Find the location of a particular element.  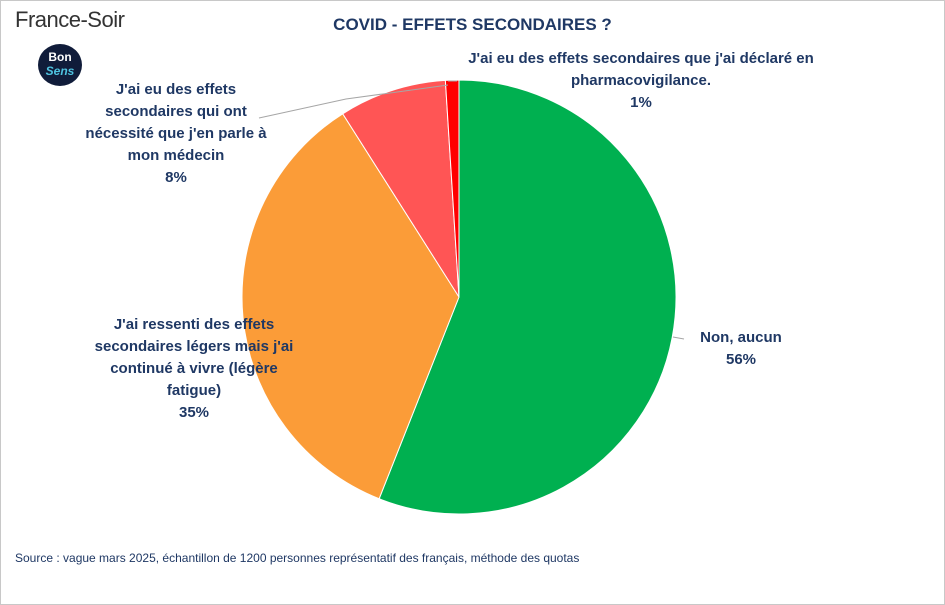

chart-title: COVID - EFFETS SECONDAIRES ? is located at coordinates (472, 24).